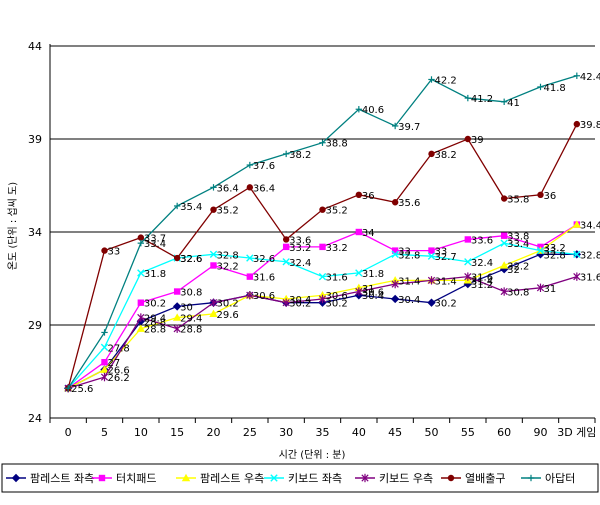 This screenshot has height=505, width=600. I want to click on y-tick-label: 29, so click(35, 325).